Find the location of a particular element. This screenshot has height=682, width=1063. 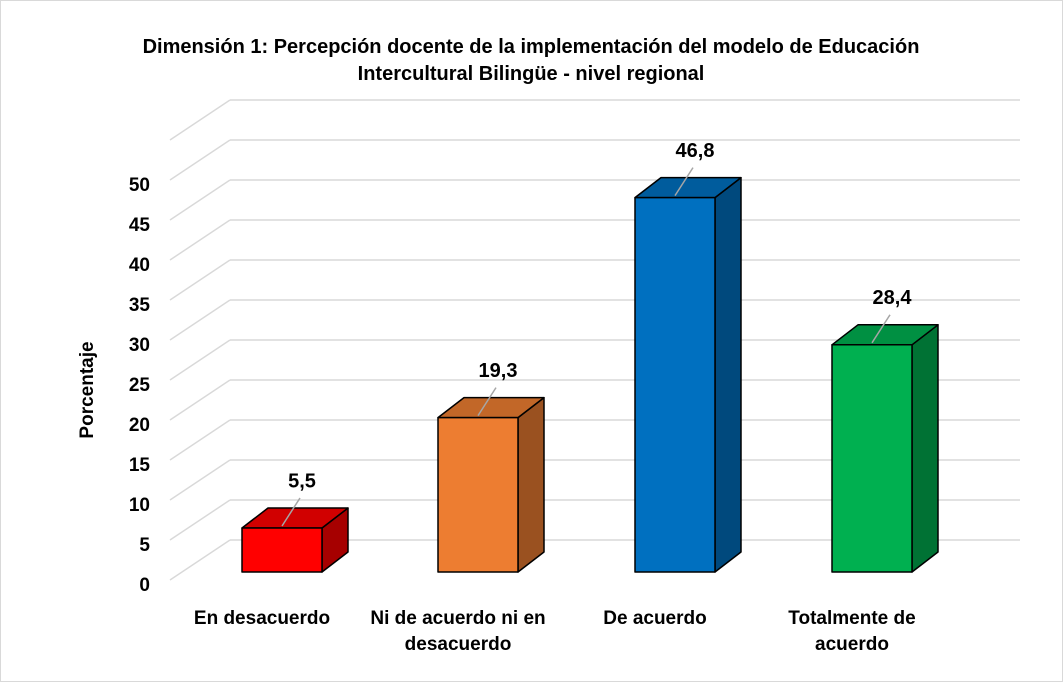

y-axis-label: Porcentaje is located at coordinates (87, 389).